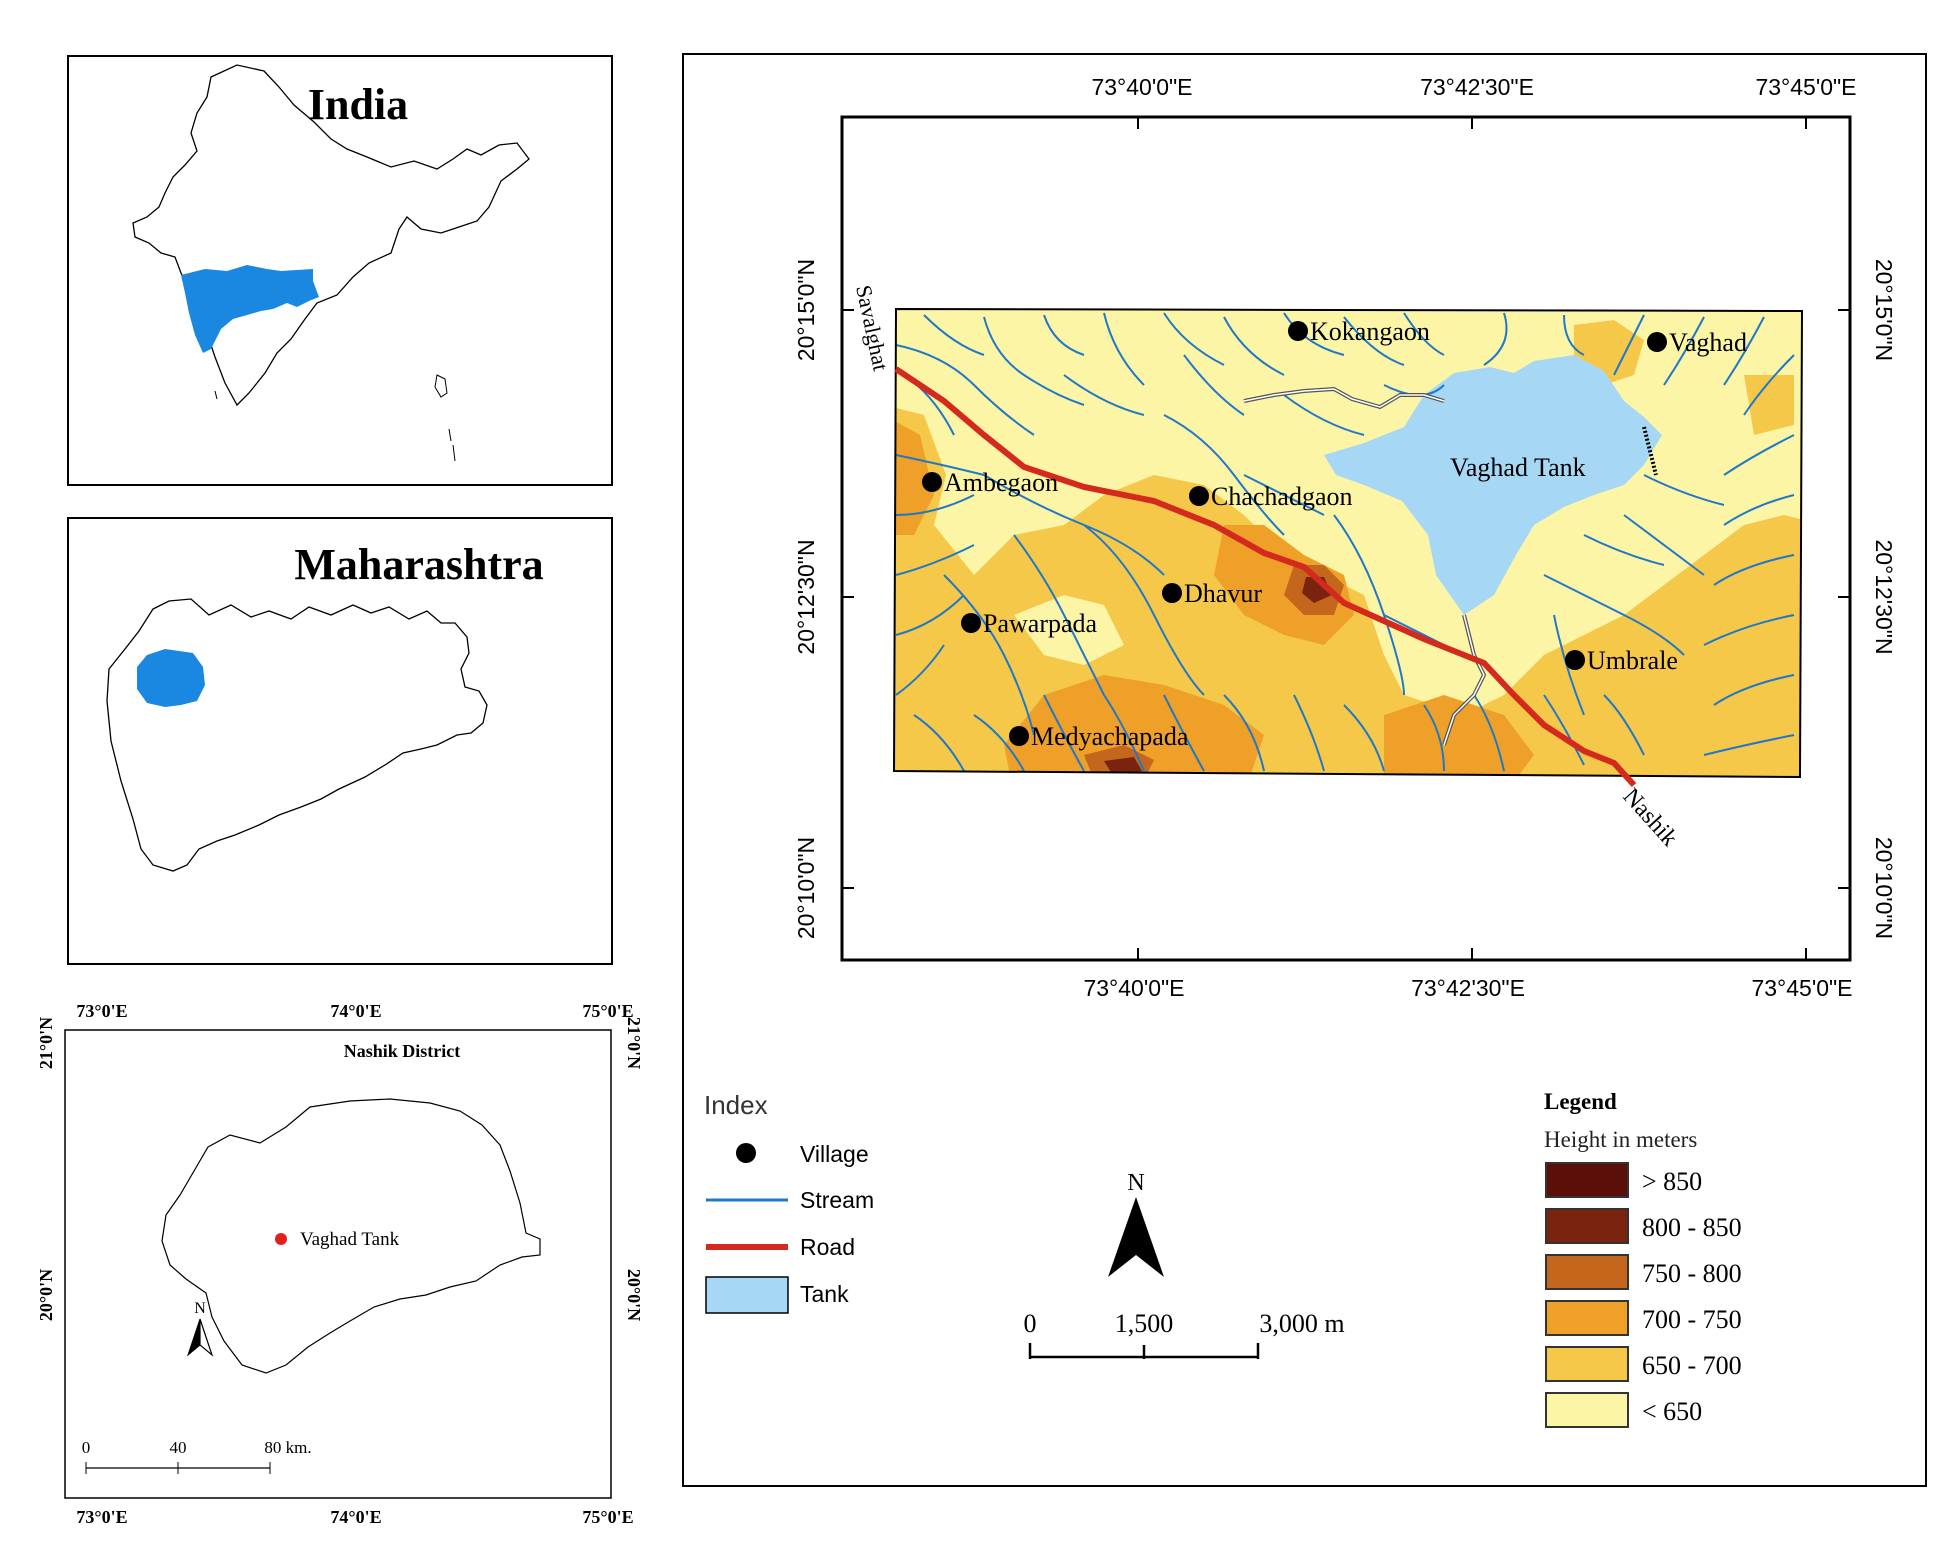 The height and width of the screenshot is (1561, 1943). I want to click on nashik-right-lat-2: 20°0'N, so click(634, 1295).